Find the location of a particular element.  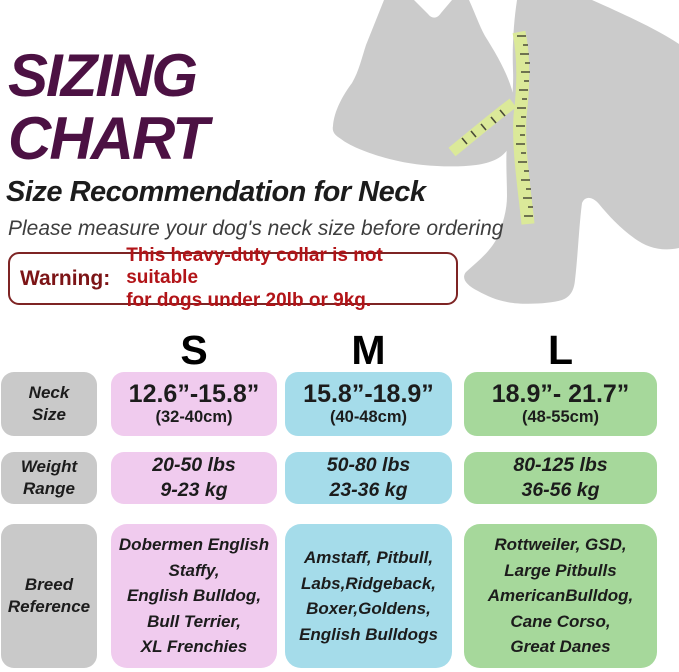

measuring-tape is located at coordinates (491, 127).